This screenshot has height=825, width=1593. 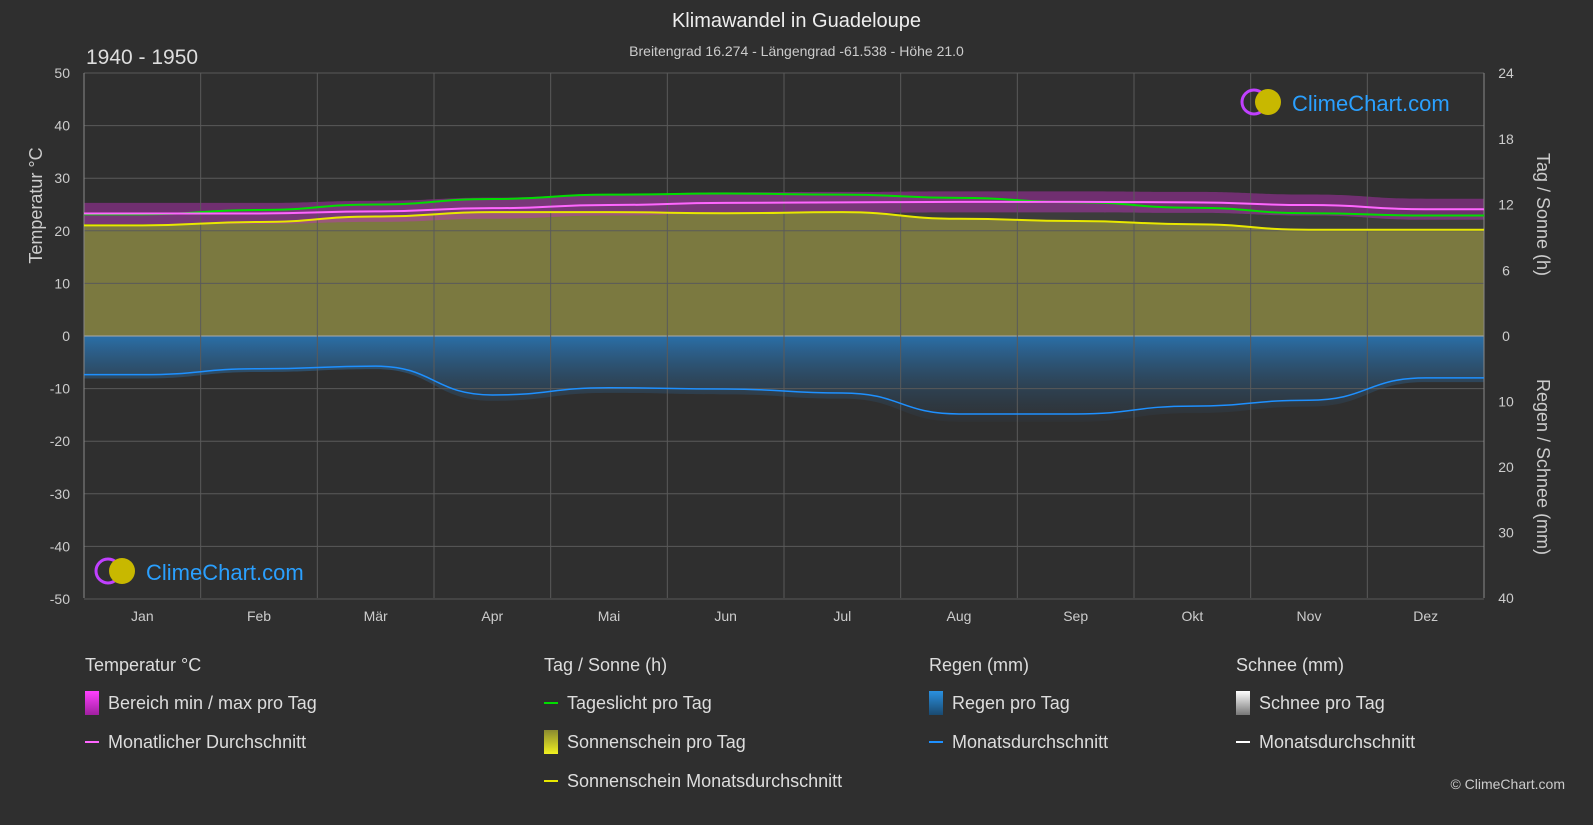 What do you see at coordinates (1322, 703) in the screenshot?
I see `legend-item: Schnee pro Tag` at bounding box center [1322, 703].